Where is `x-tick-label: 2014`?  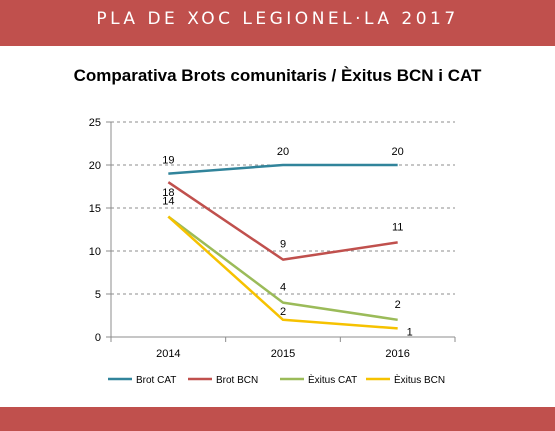 x-tick-label: 2014 is located at coordinates (168, 354).